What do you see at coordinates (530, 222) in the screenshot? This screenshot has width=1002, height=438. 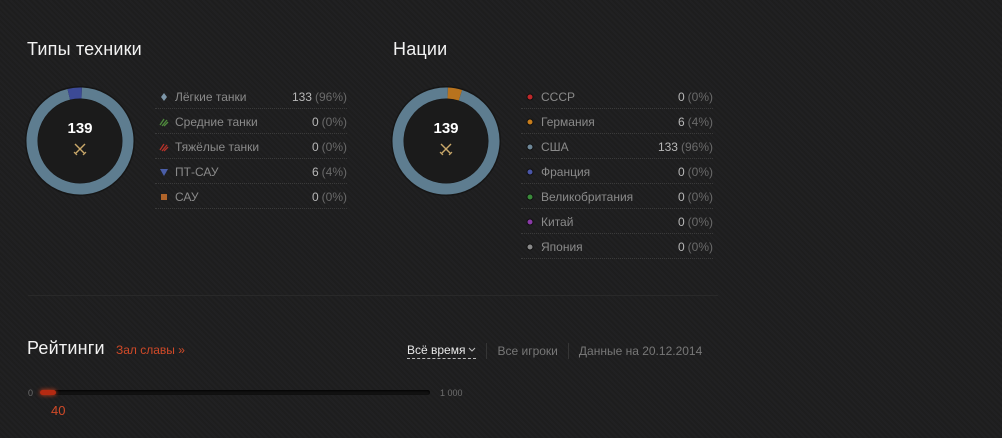 I see `china-dot-icon` at bounding box center [530, 222].